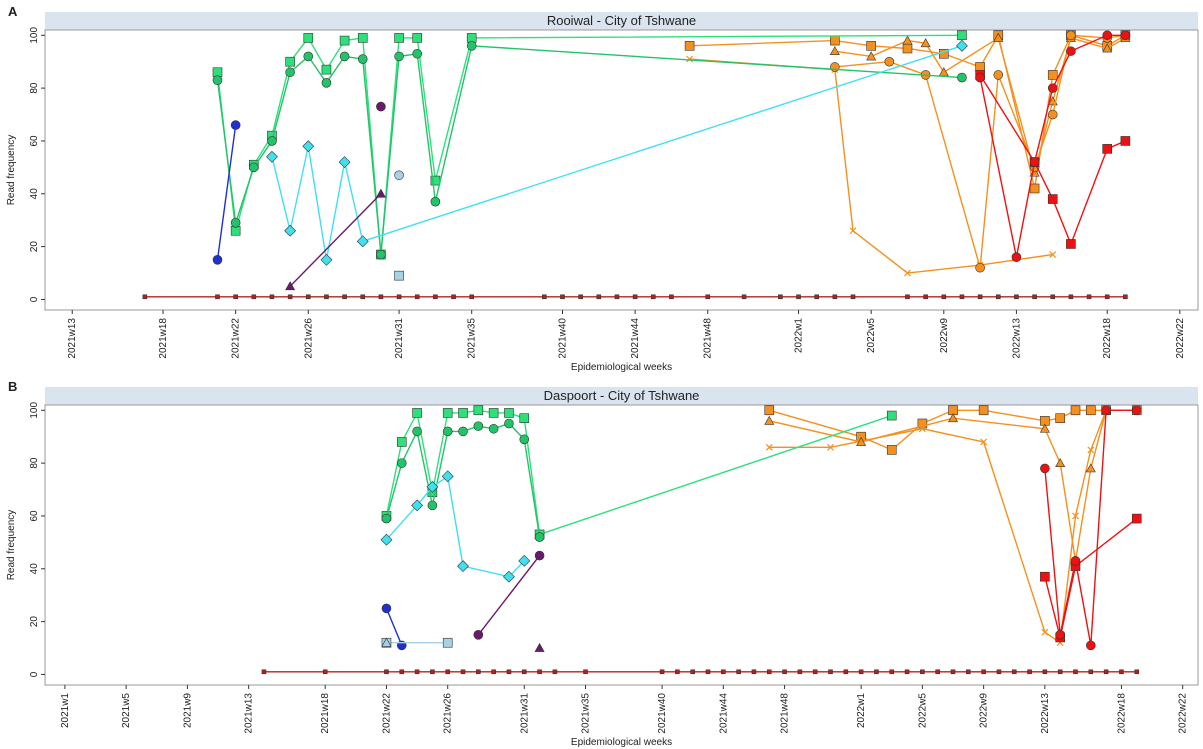 The width and height of the screenshot is (1203, 749). Describe the element at coordinates (1180, 338) in the screenshot. I see `x-tick-label: 2022w22` at that location.